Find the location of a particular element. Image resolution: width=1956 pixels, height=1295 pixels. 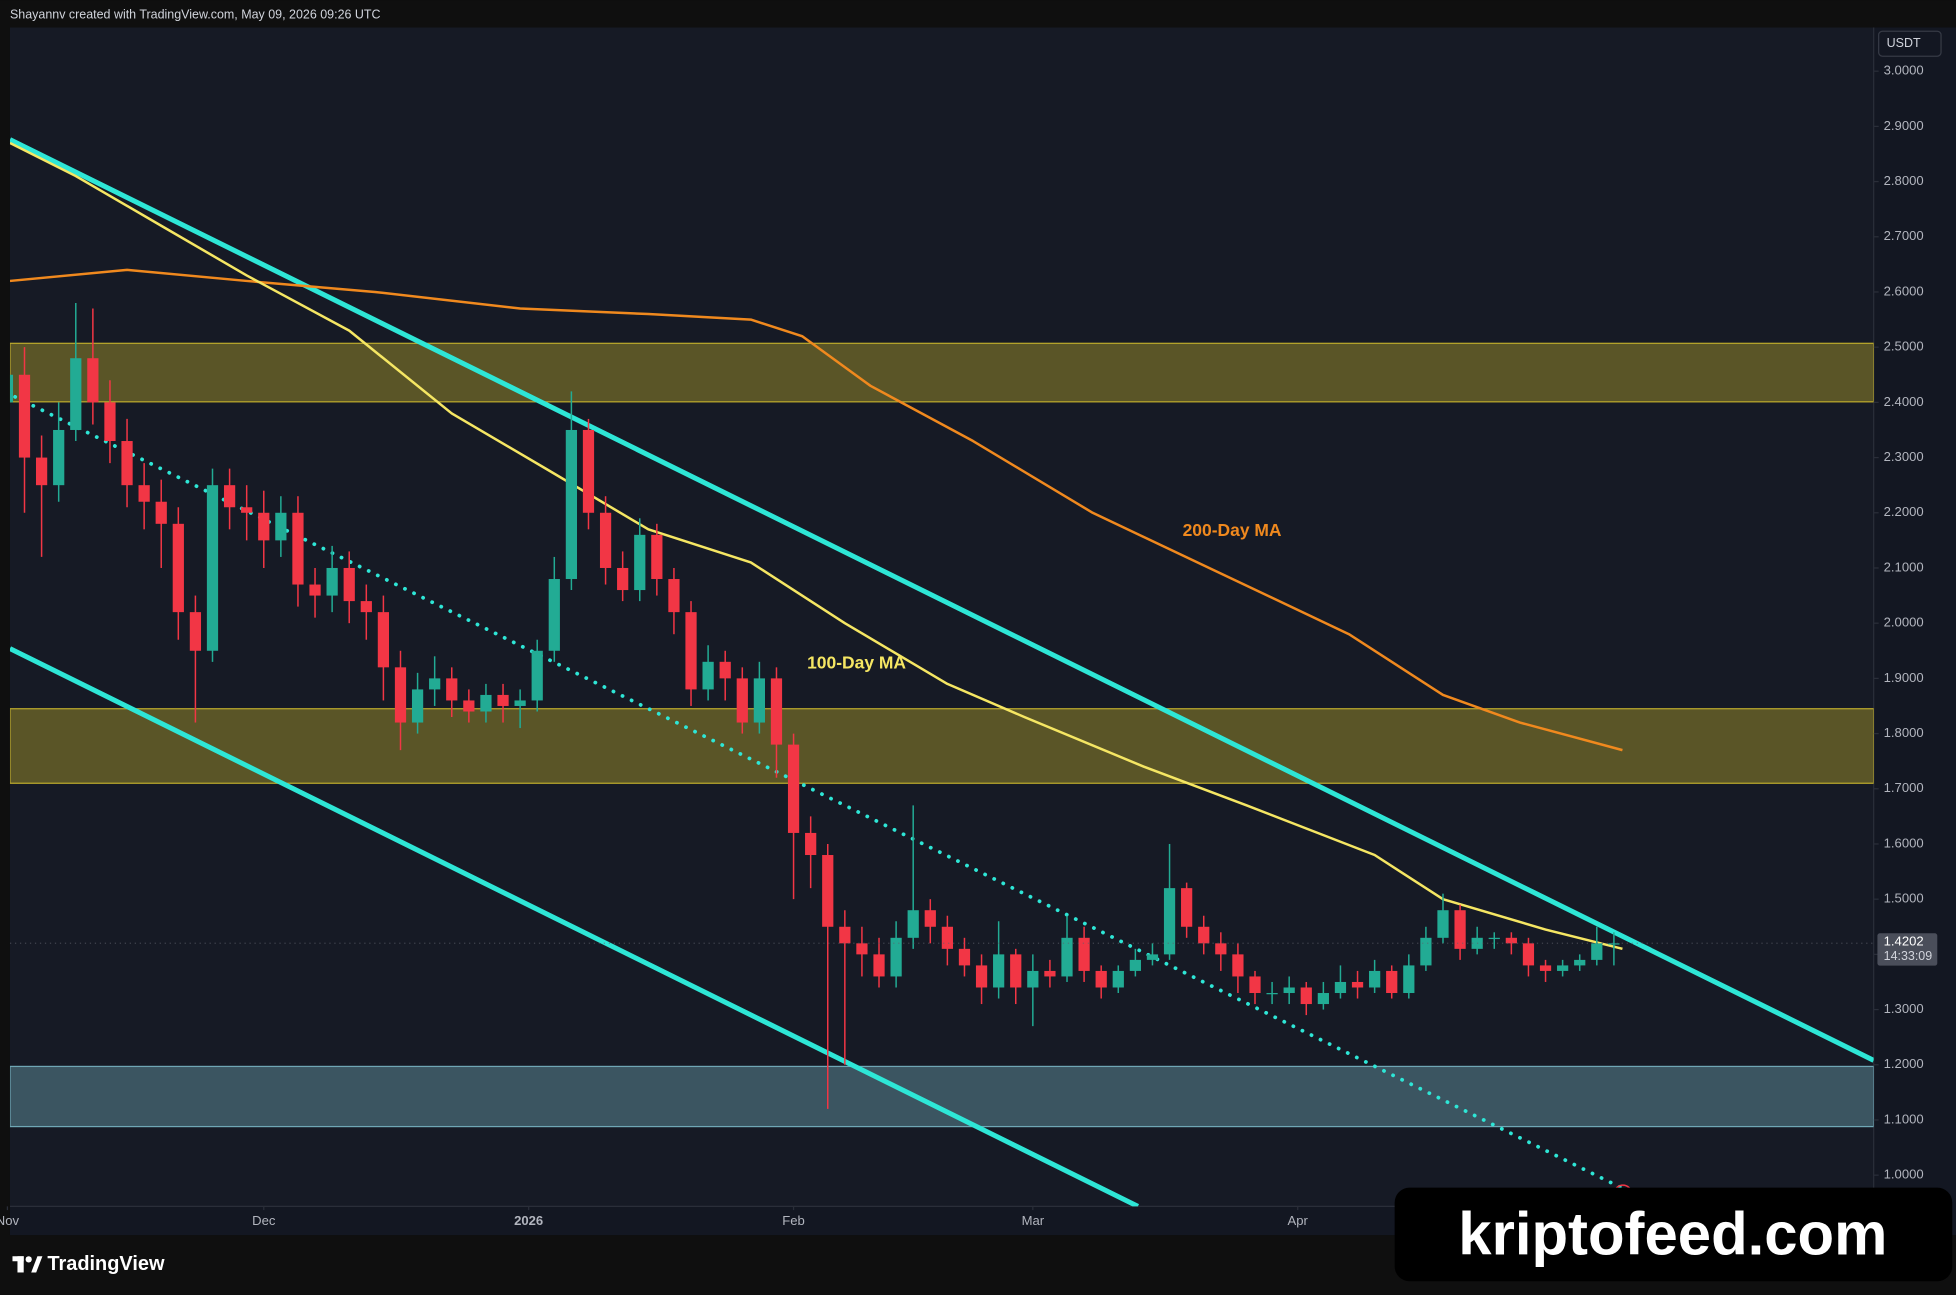

y-tick-label: 1.6000 is located at coordinates (1904, 842).